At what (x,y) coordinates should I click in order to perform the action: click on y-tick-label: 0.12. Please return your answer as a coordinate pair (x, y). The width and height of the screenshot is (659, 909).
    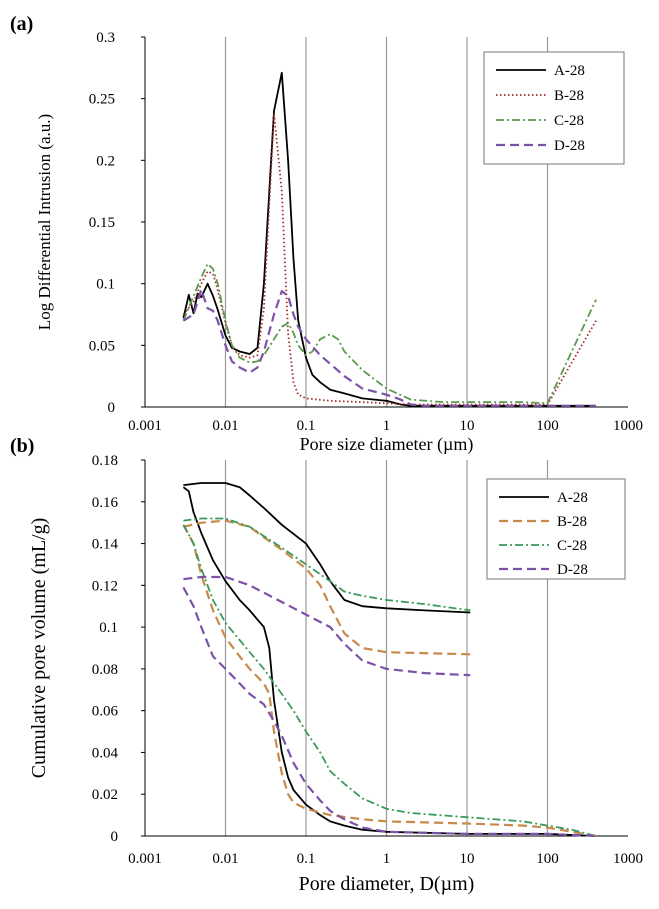
    Looking at the image, I should click on (105, 586).